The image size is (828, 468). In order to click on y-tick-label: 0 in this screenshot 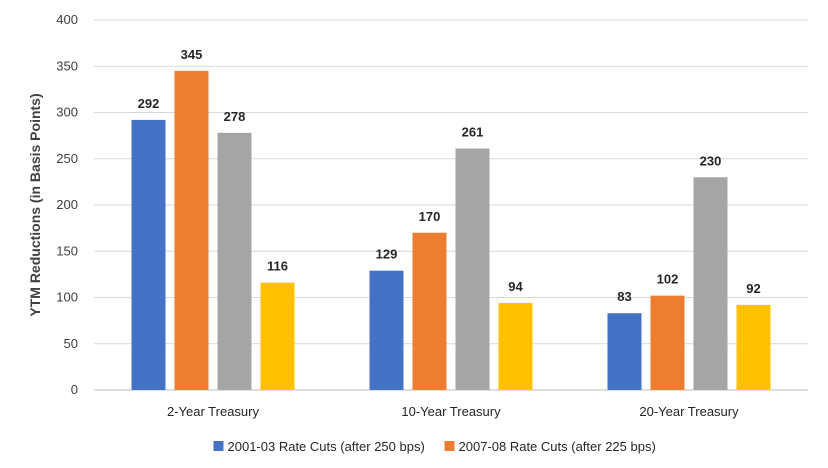, I will do `click(74, 389)`.